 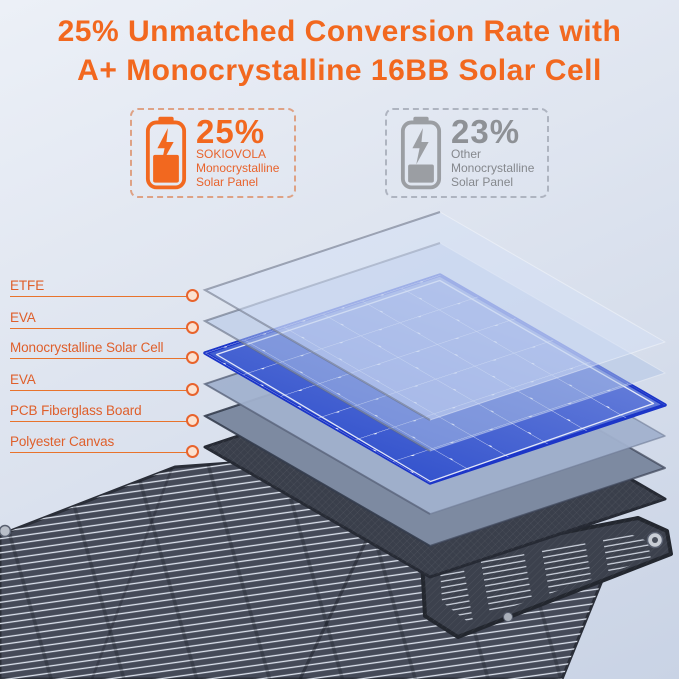 I want to click on battery-high-icon, so click(x=166, y=153).